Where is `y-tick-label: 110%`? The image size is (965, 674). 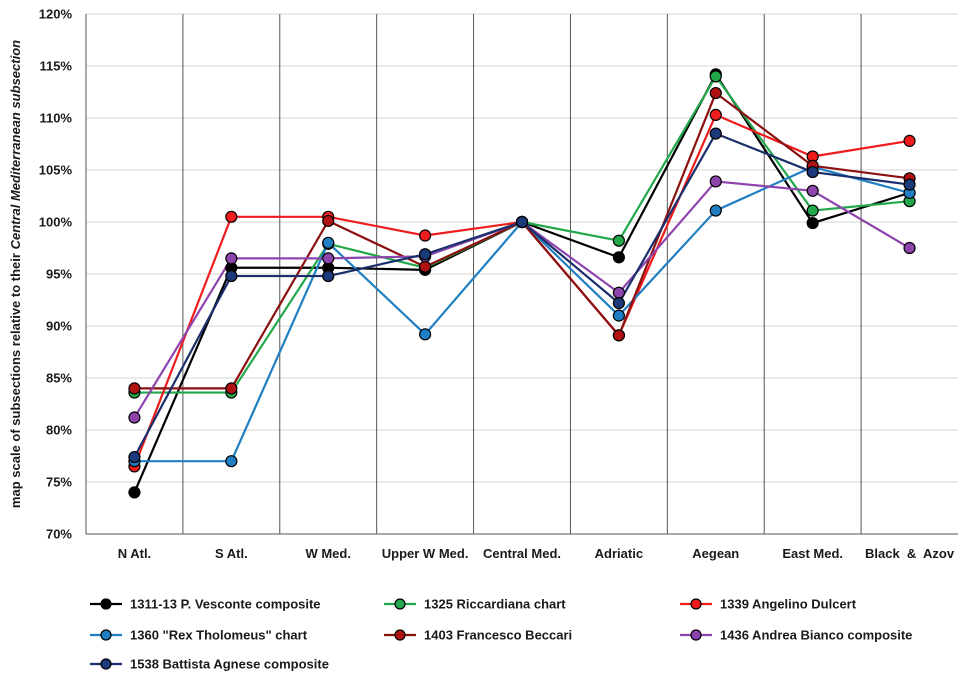
y-tick-label: 110% is located at coordinates (55, 118).